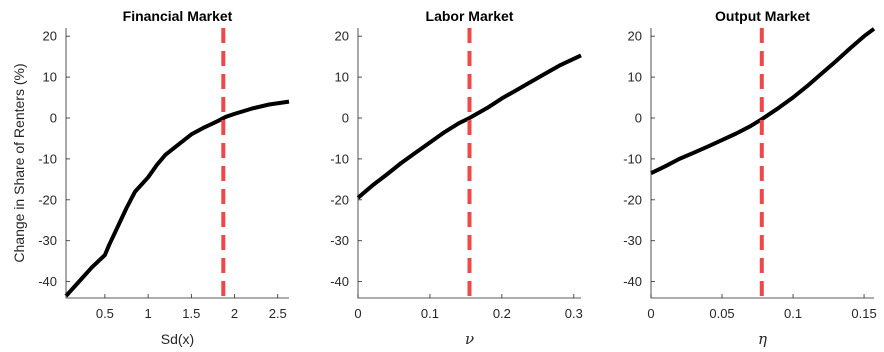  Describe the element at coordinates (574, 313) in the screenshot. I see `x-tick-label: 0.3` at that location.